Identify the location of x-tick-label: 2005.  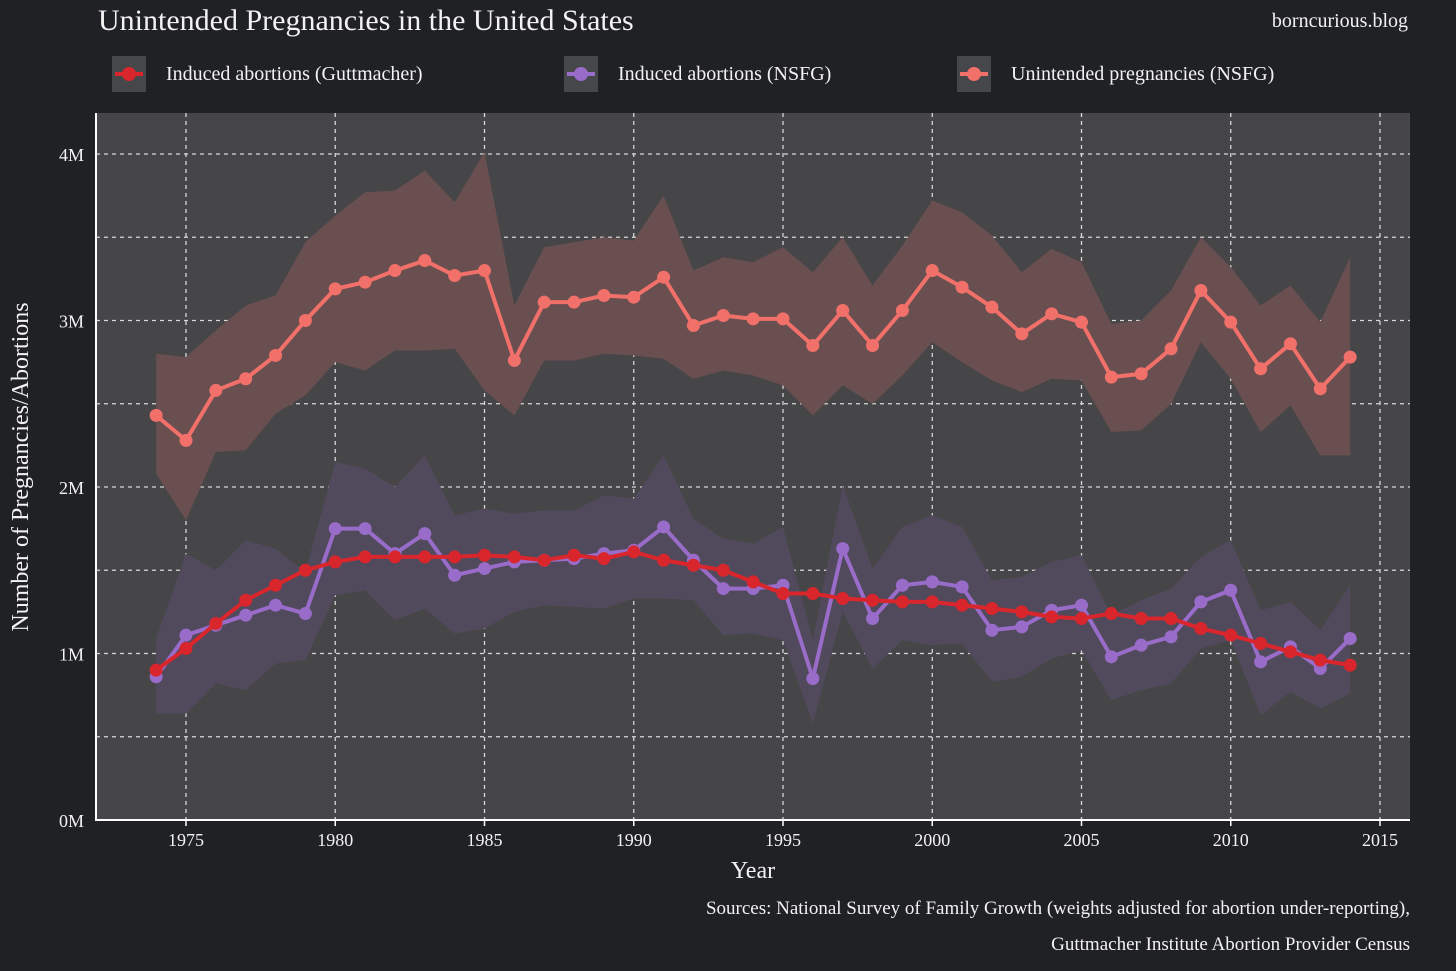
(1082, 840).